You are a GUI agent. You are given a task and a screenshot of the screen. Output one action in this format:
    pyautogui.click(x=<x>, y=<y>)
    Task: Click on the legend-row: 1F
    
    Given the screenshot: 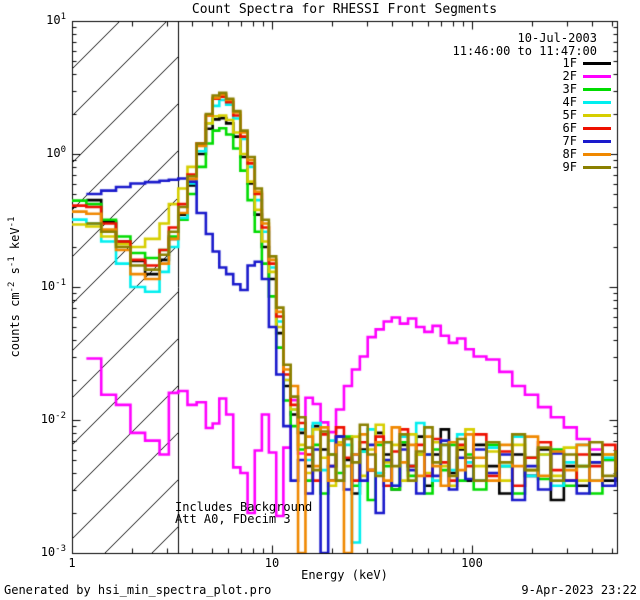 What is the action you would take?
    pyautogui.click(x=587, y=63)
    